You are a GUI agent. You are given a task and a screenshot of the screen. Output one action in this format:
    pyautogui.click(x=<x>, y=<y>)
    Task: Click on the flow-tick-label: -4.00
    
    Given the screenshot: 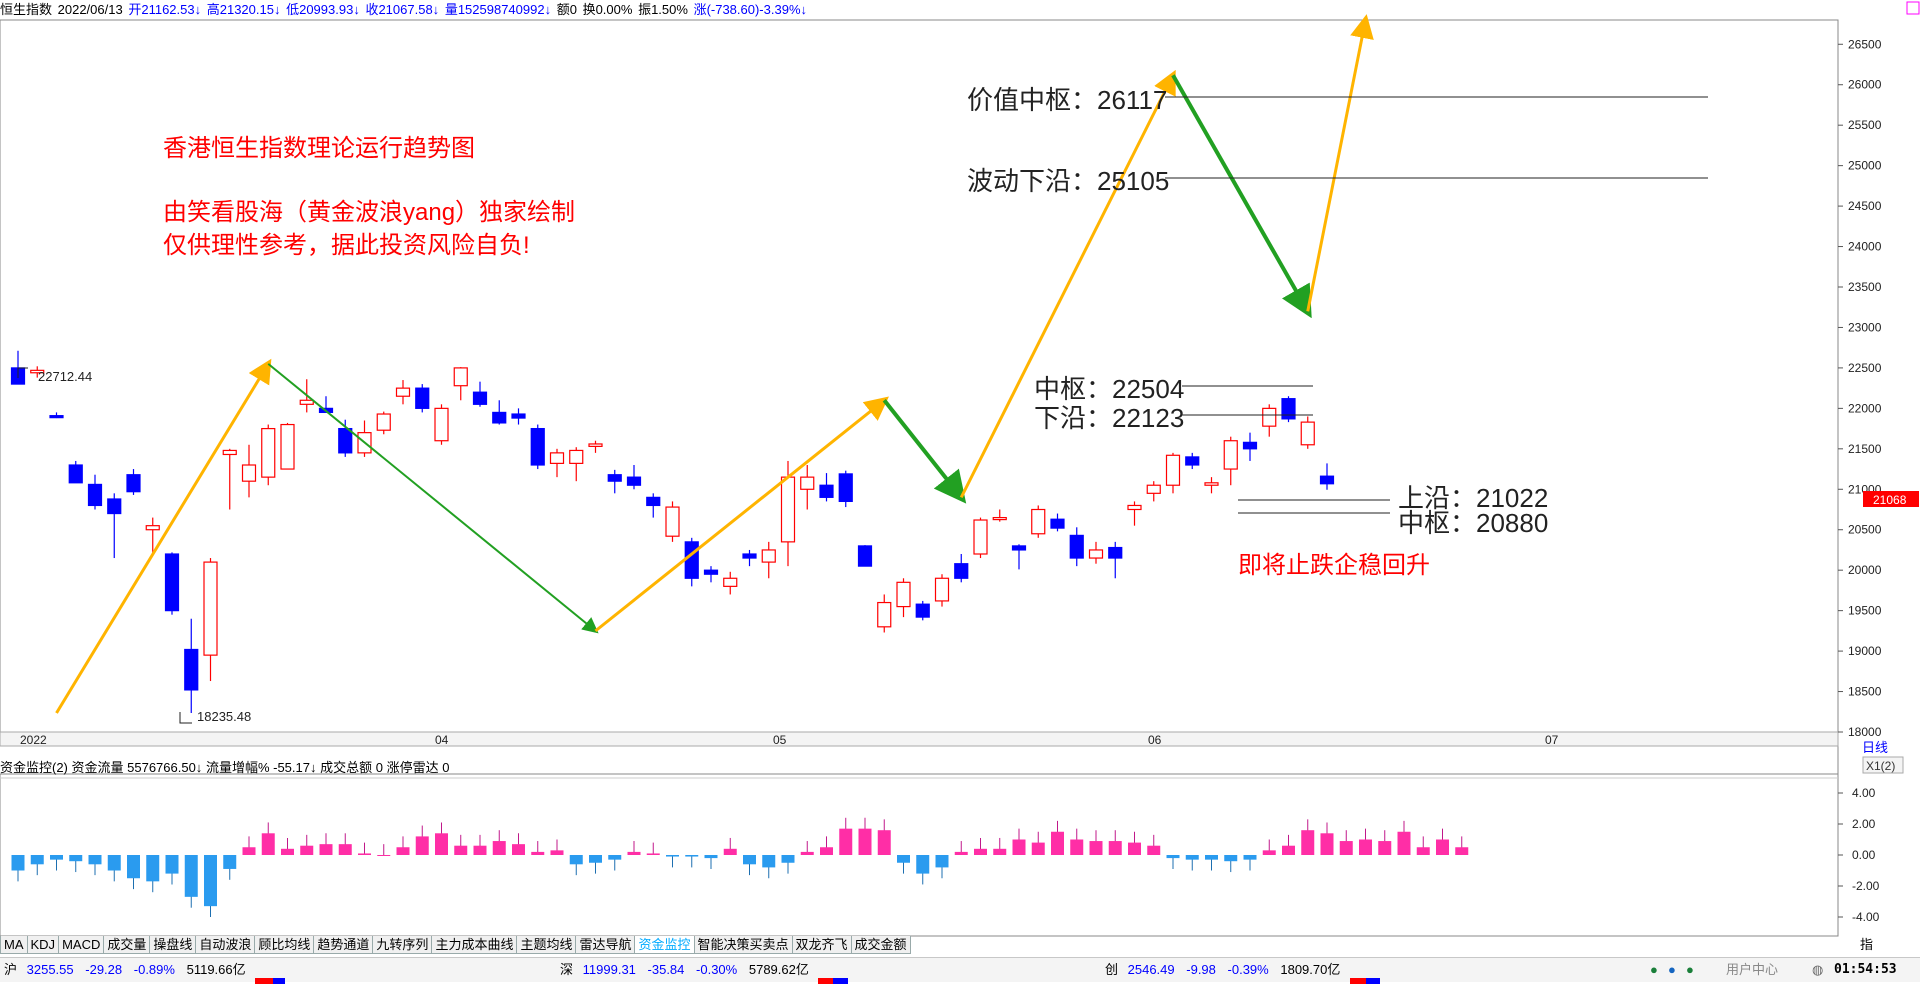 What is the action you would take?
    pyautogui.click(x=1866, y=917)
    